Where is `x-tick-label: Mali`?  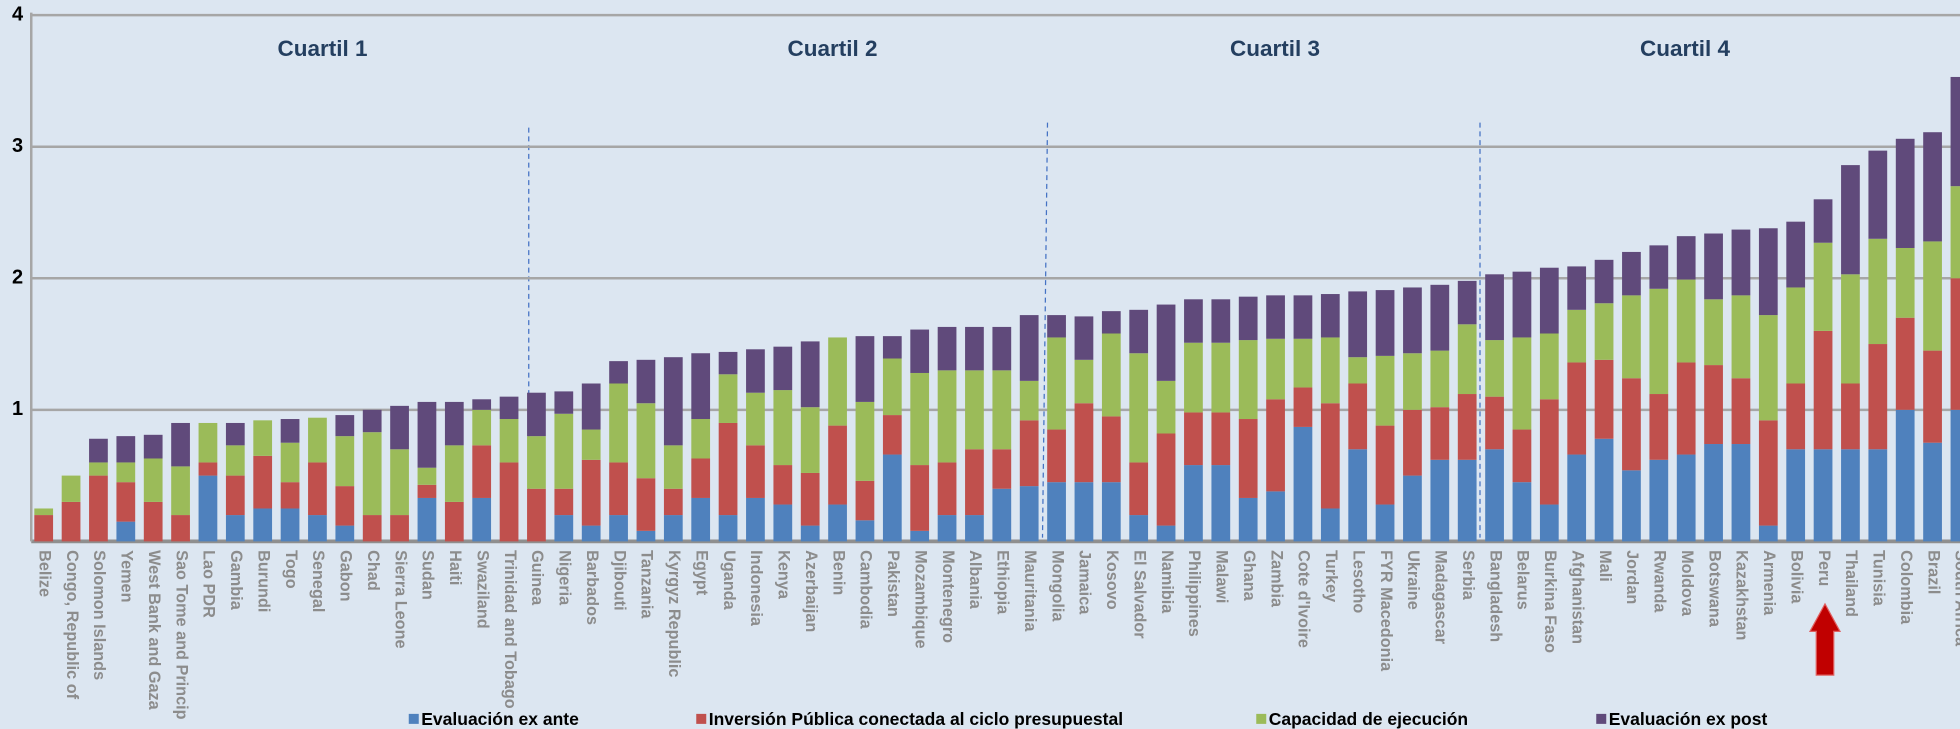 x-tick-label: Mali is located at coordinates (1605, 566).